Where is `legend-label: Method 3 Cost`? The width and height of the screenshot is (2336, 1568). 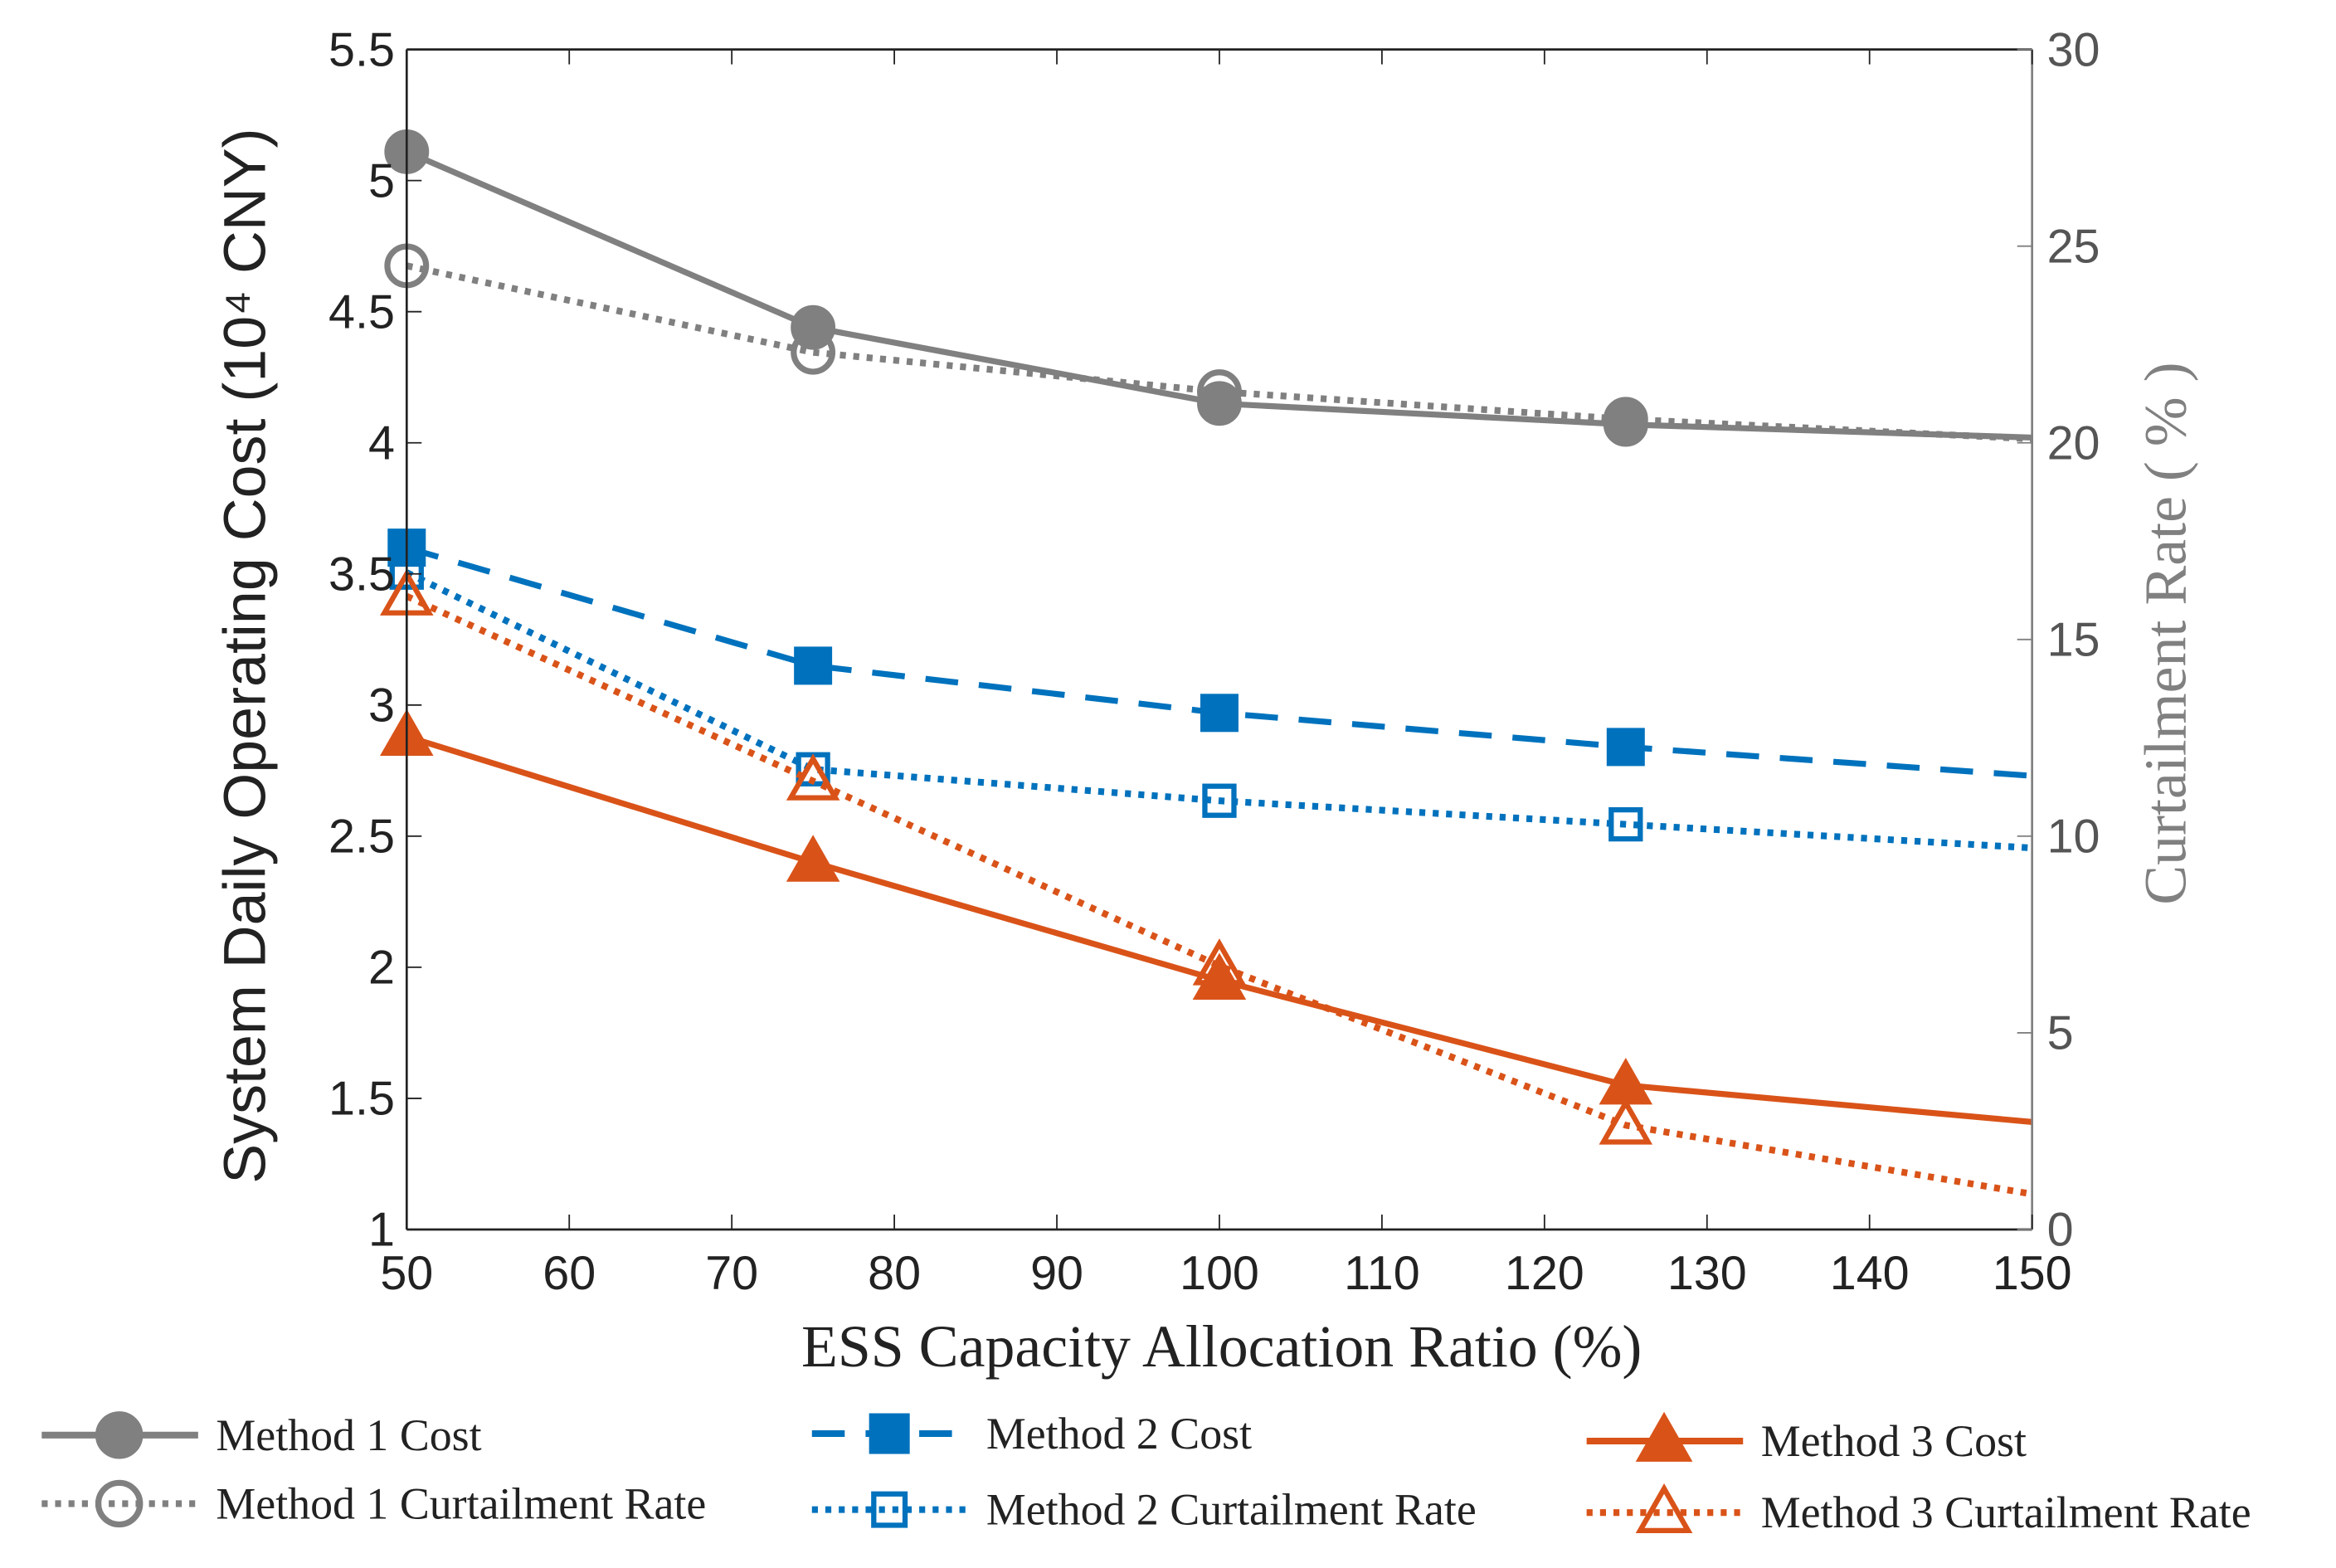 legend-label: Method 3 Cost is located at coordinates (1894, 1441).